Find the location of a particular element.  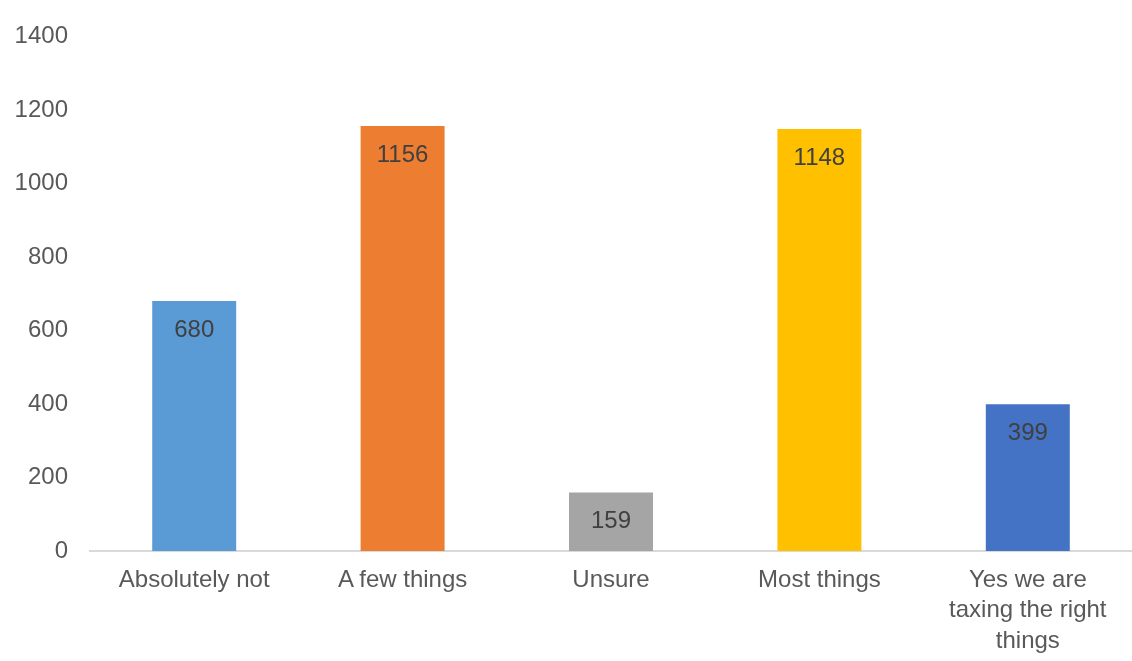

y-tick-label: 1000 is located at coordinates (41, 182).